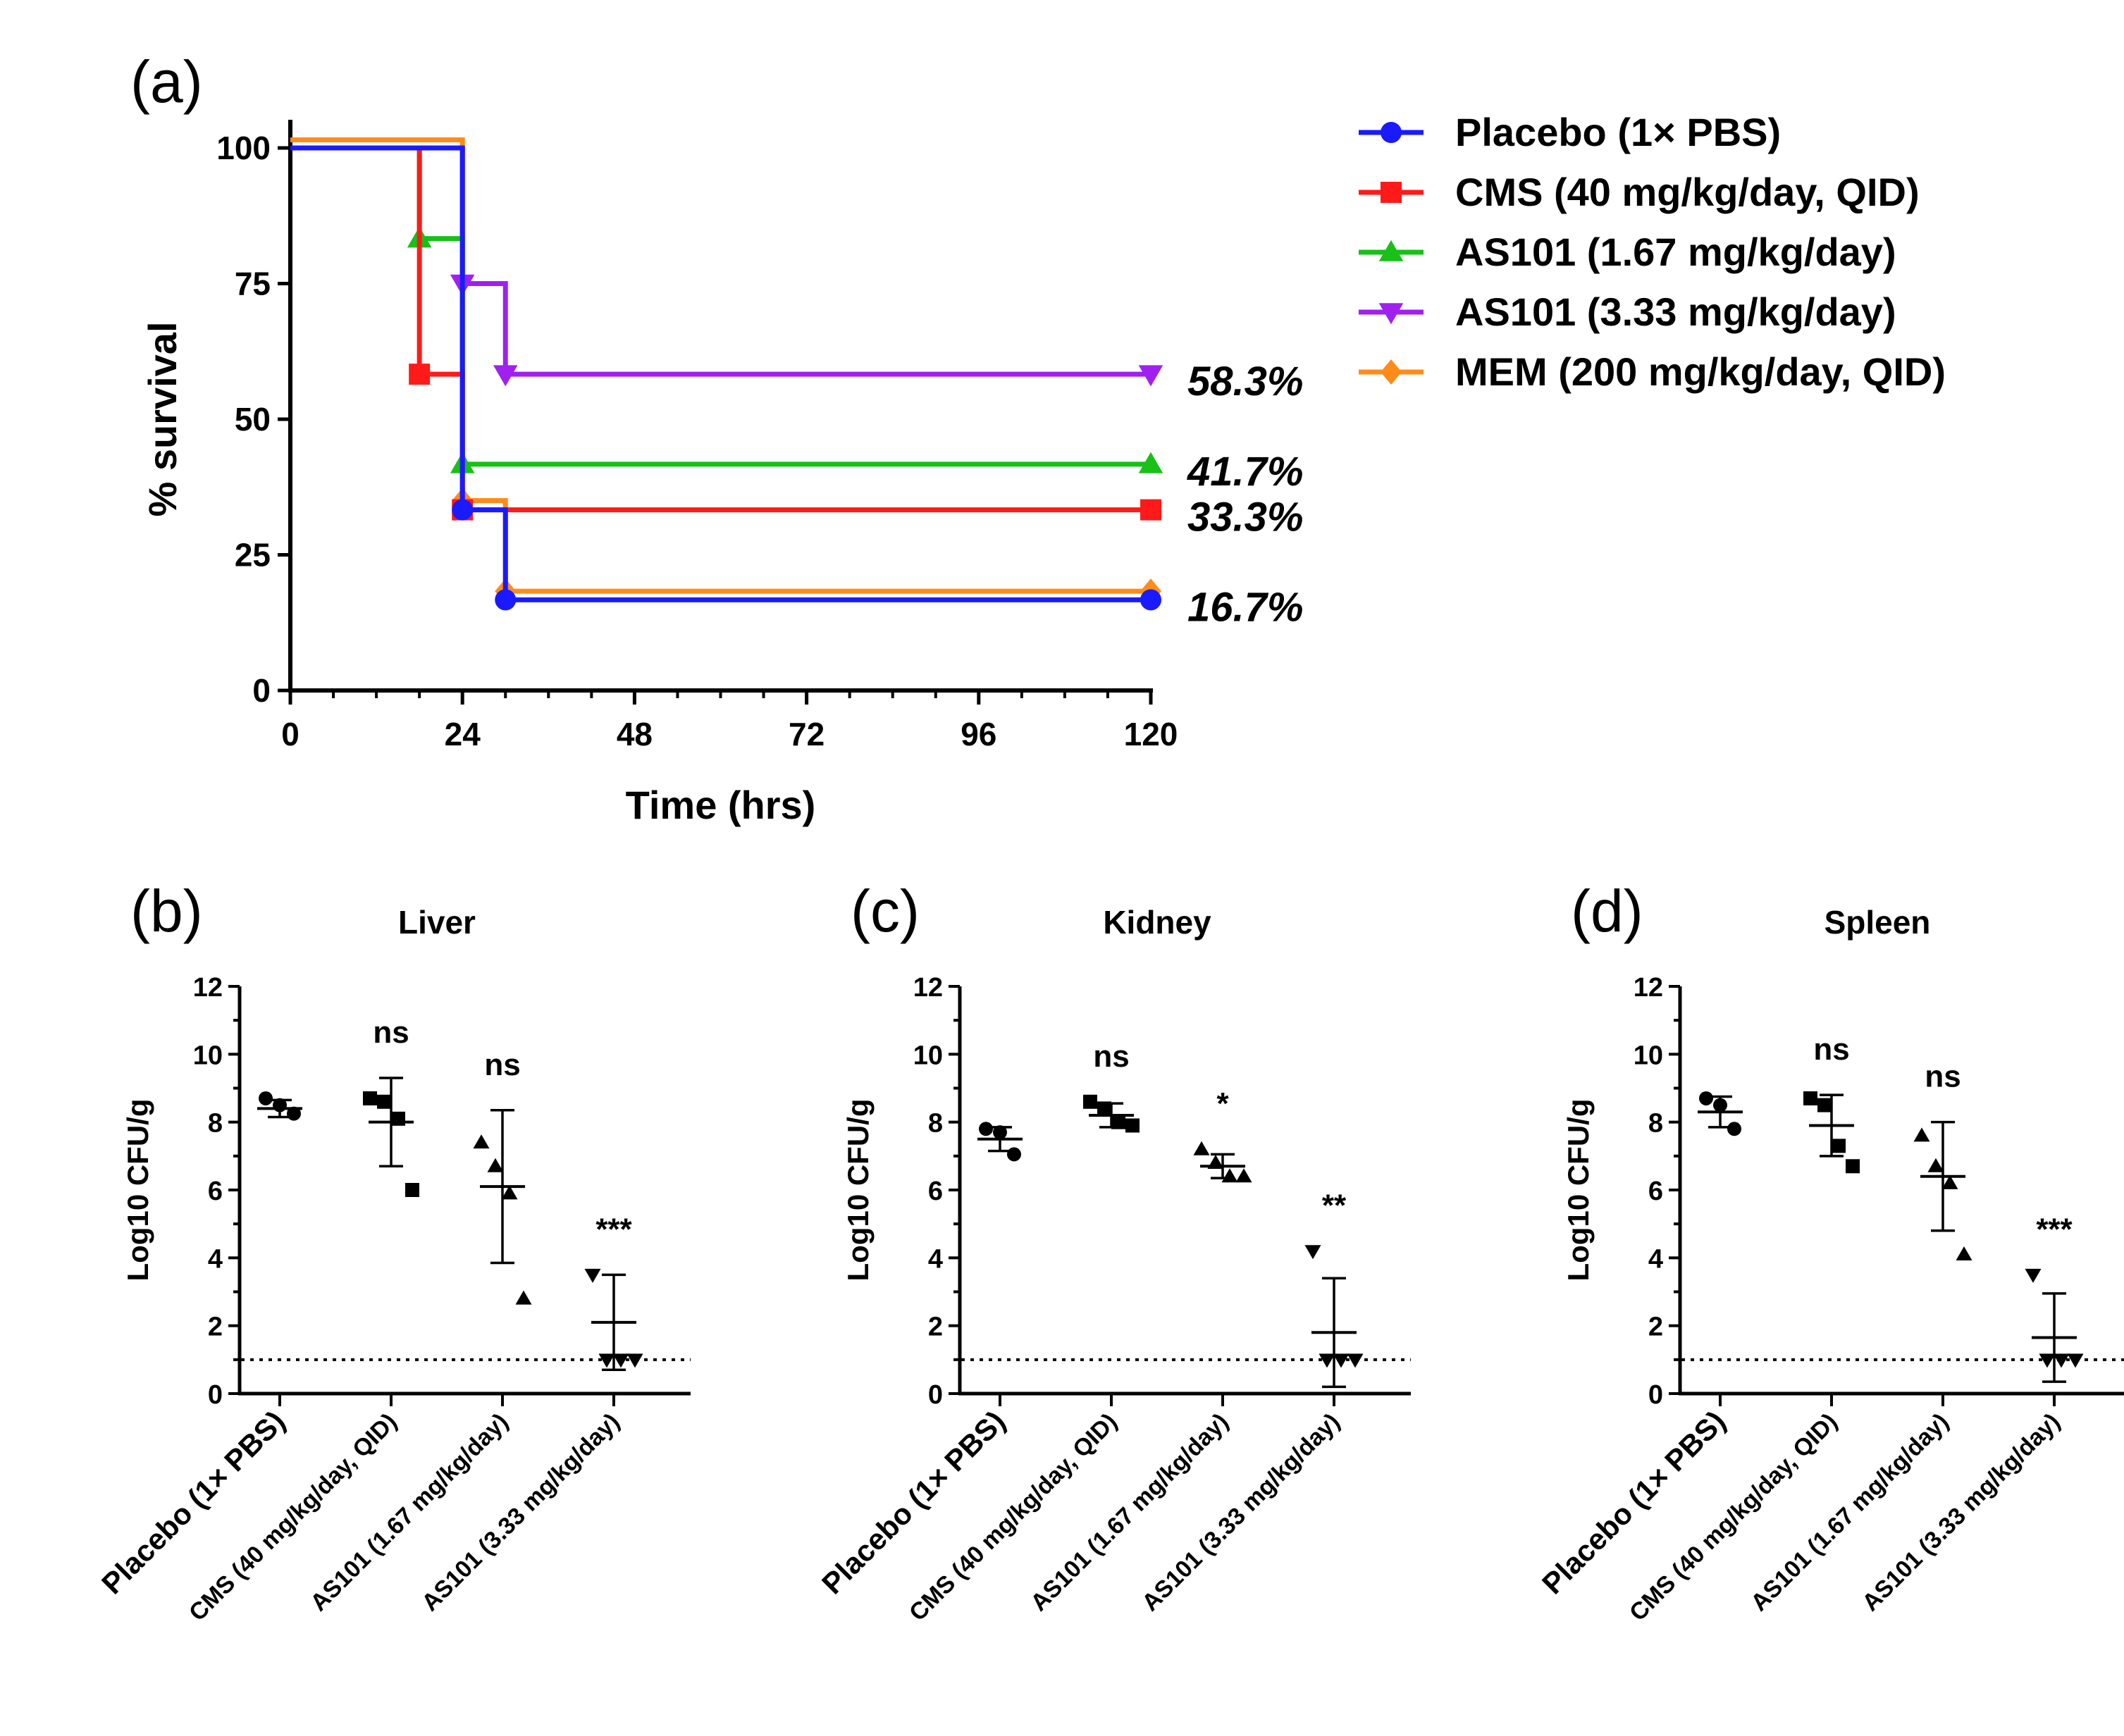 This screenshot has width=2124, height=1736. I want to click on y-tick-label: 75, so click(253, 284).